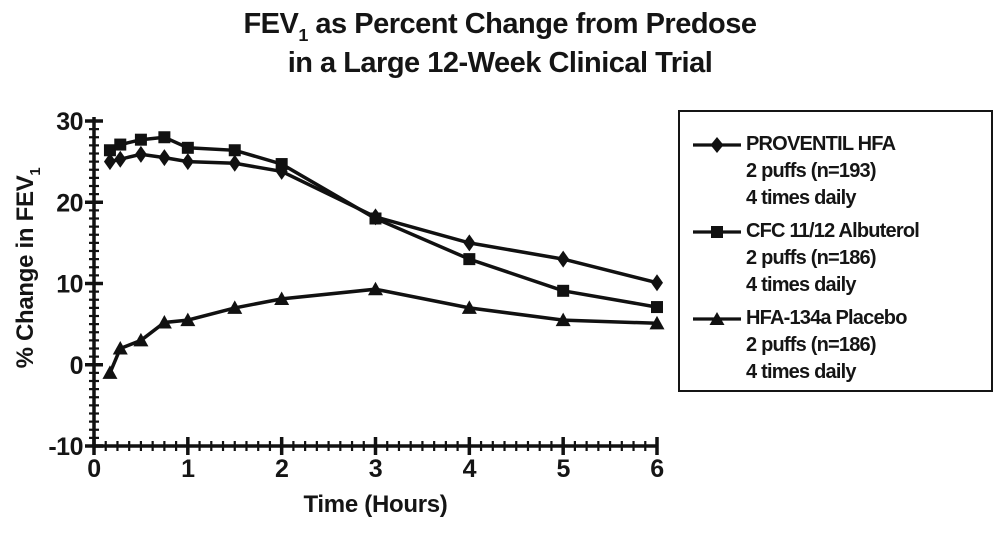 This screenshot has width=1000, height=533. I want to click on y-axis-label-text: % Change in FEV, so click(25, 272).